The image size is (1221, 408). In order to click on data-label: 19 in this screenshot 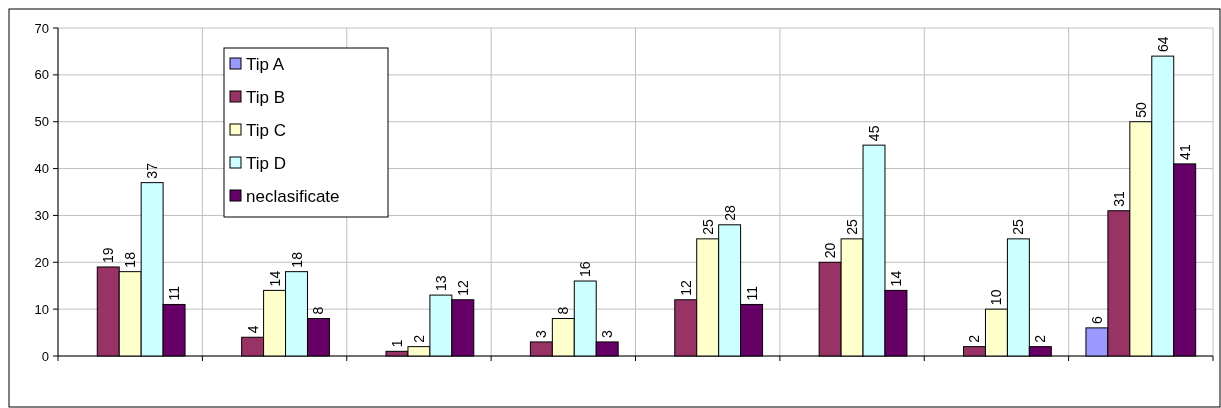, I will do `click(108, 255)`.